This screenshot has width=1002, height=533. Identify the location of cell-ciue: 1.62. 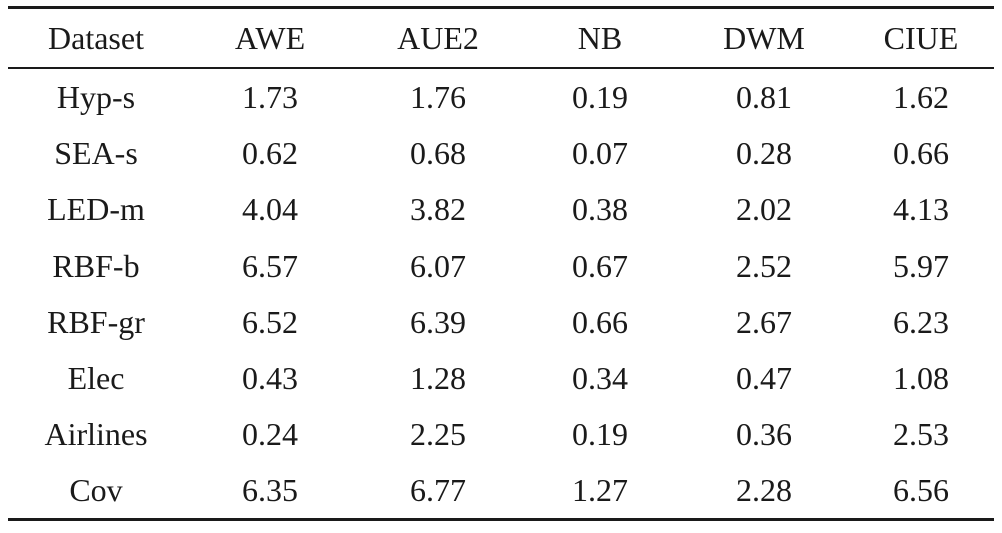
(921, 97).